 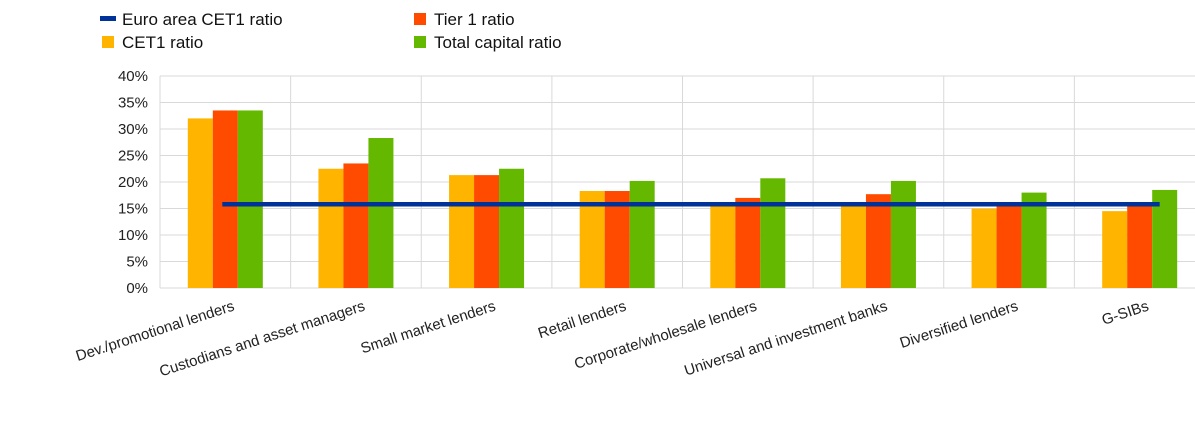 What do you see at coordinates (133, 103) in the screenshot?
I see `y-tick-label: 35%` at bounding box center [133, 103].